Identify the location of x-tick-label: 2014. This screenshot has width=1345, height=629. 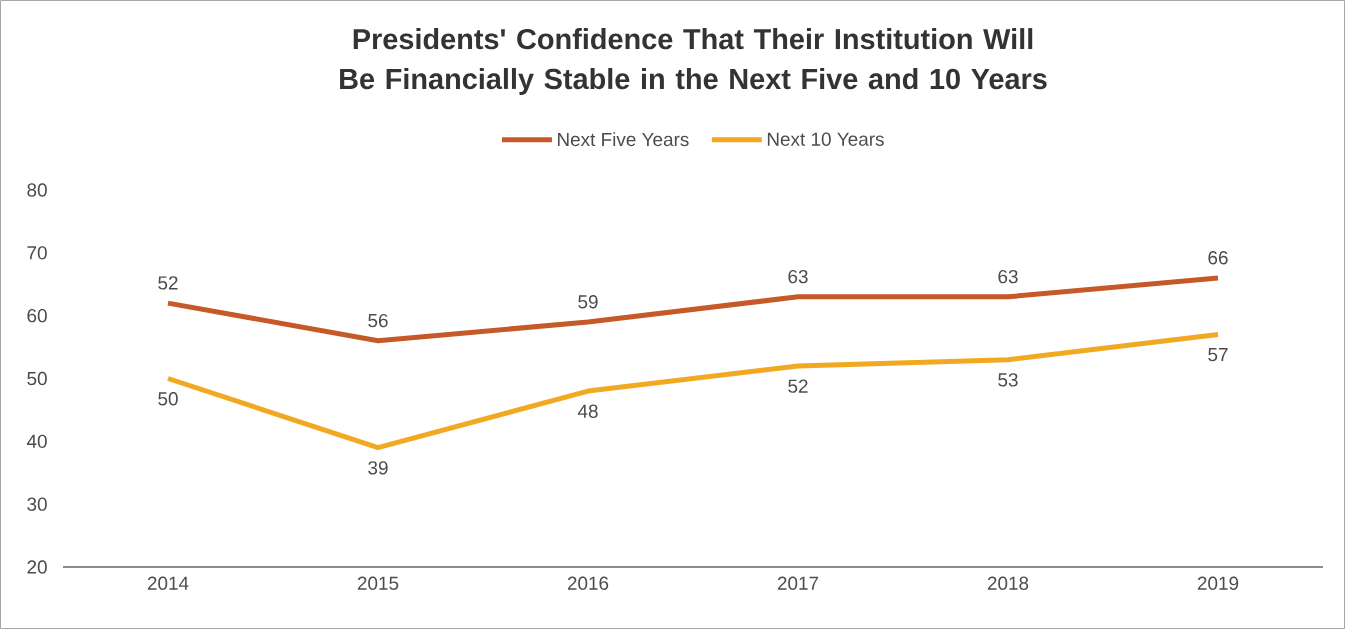
(168, 583).